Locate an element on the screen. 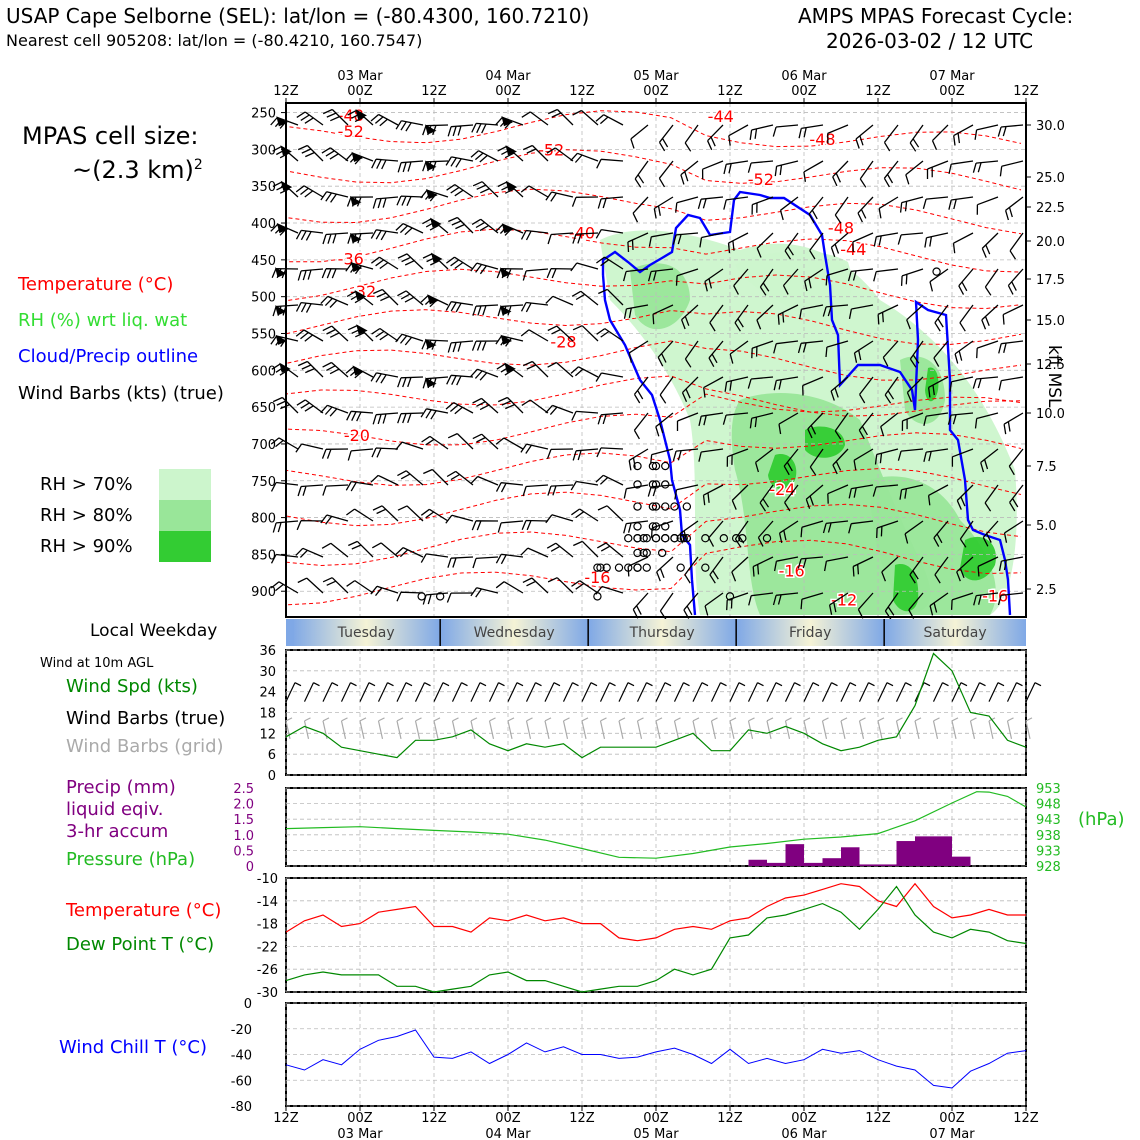 This screenshot has height=1140, width=1140. rh70-swatch is located at coordinates (185, 484).